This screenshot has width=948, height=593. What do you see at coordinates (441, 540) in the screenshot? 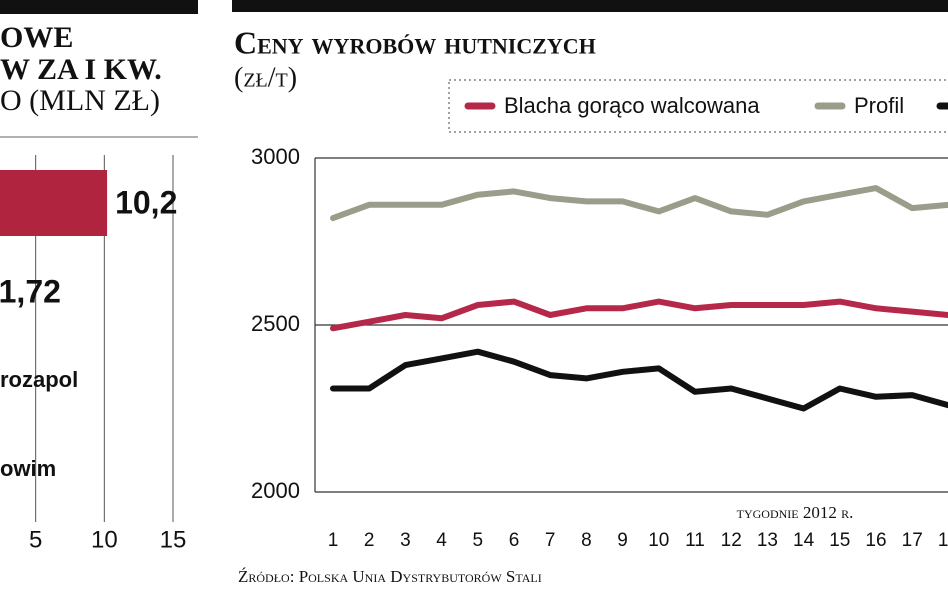
I see `x-tick-label: 4` at bounding box center [441, 540].